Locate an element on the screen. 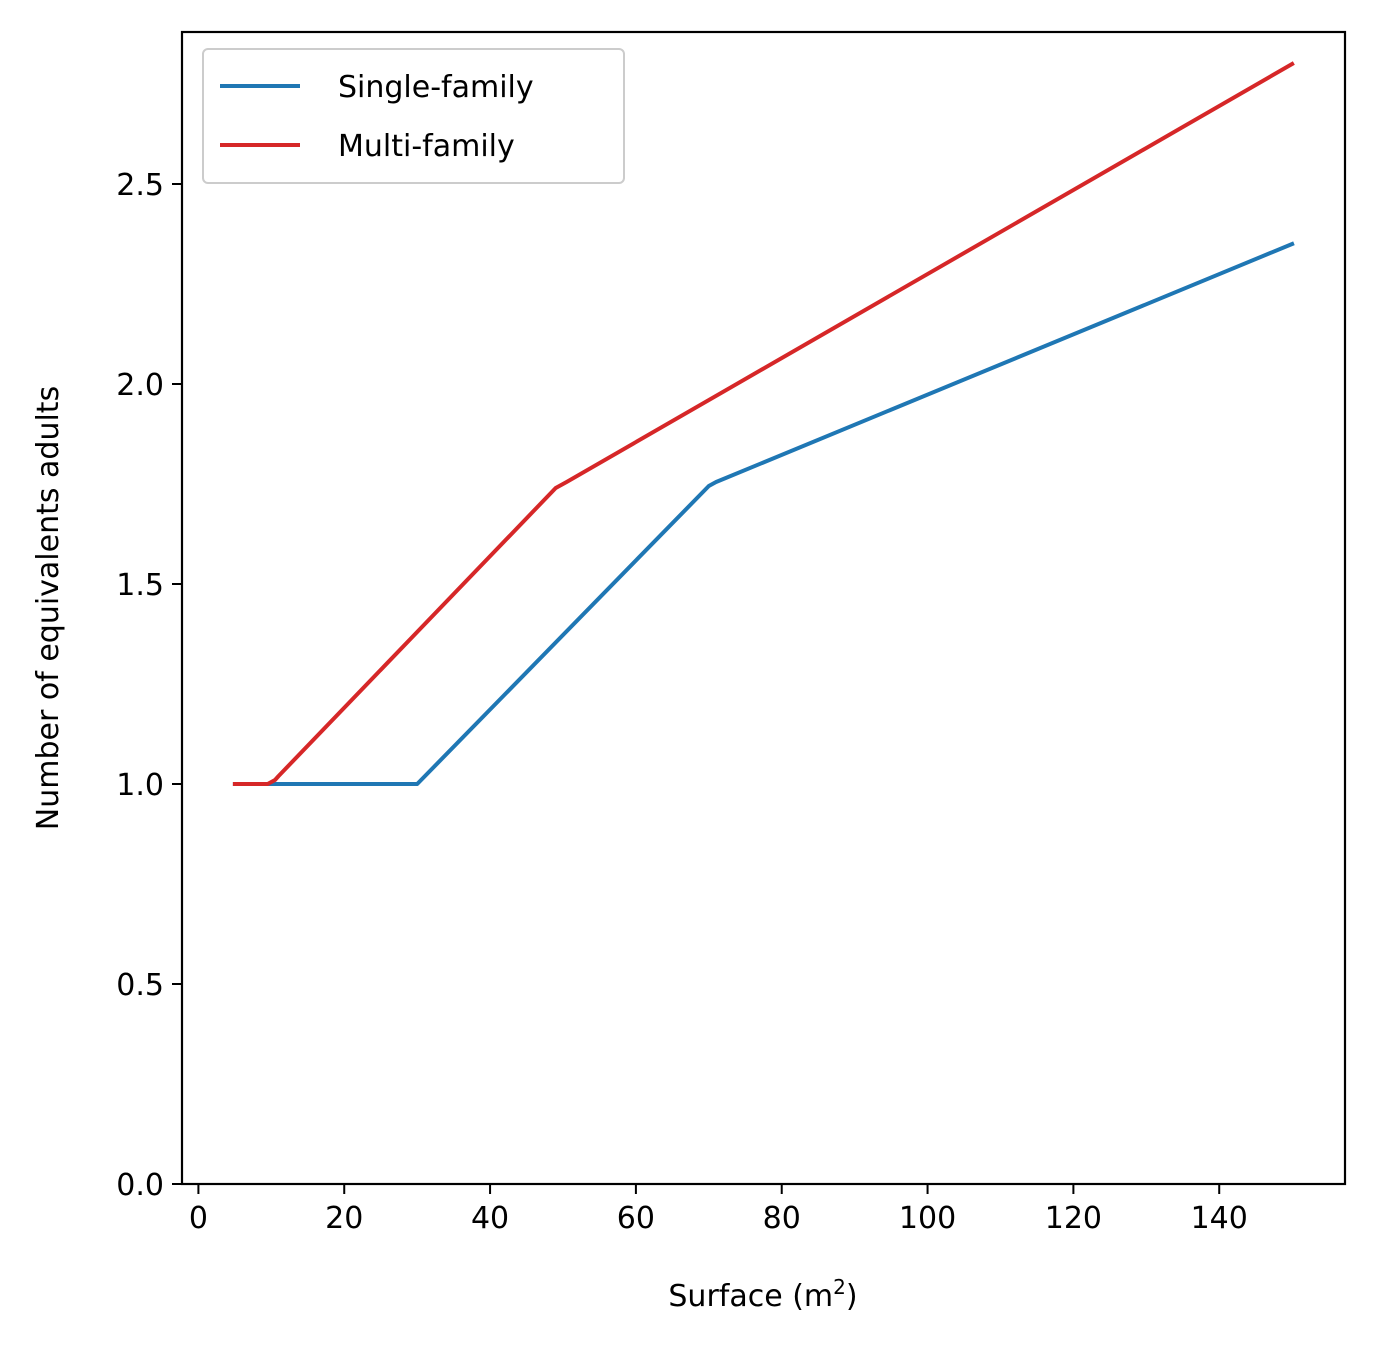 The width and height of the screenshot is (1374, 1346). legend-label-single-family: Single-family is located at coordinates (436, 87).